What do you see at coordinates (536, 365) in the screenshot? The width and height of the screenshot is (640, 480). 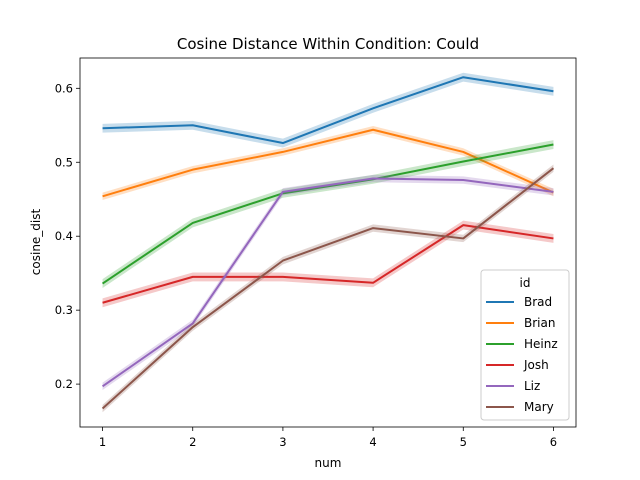 I see `legend-label-josh: Josh` at bounding box center [536, 365].